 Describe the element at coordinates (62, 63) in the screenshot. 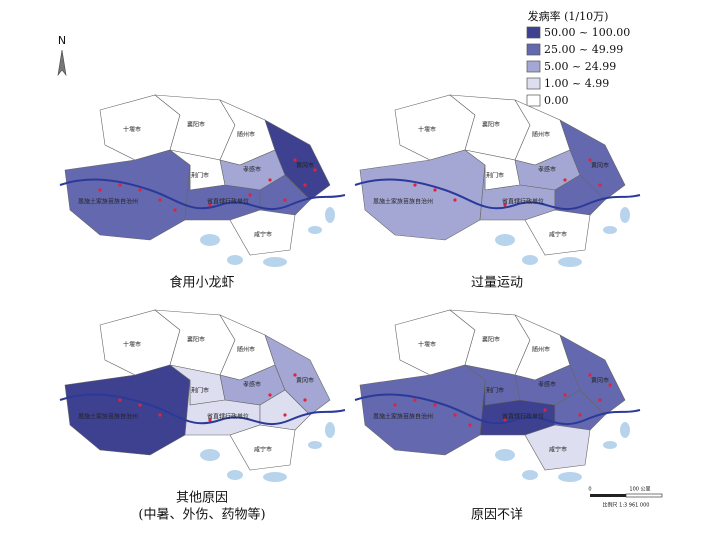

I see `north-arrow` at that location.